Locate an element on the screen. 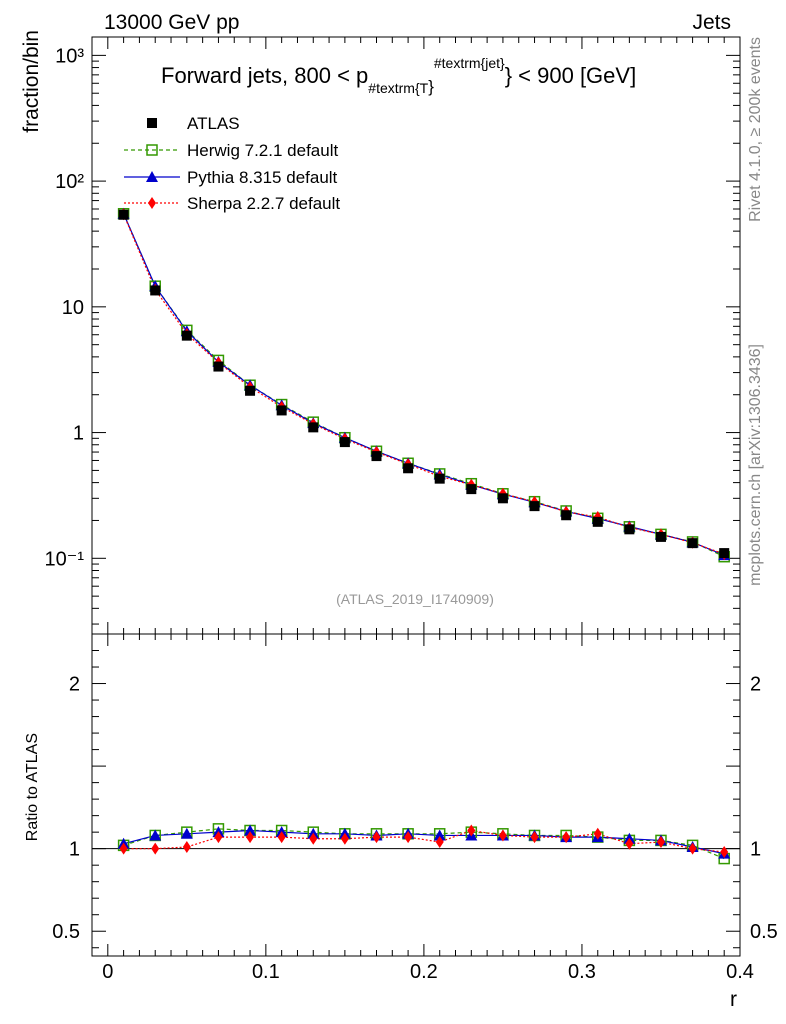  x-axis-label: r is located at coordinates (733, 999).